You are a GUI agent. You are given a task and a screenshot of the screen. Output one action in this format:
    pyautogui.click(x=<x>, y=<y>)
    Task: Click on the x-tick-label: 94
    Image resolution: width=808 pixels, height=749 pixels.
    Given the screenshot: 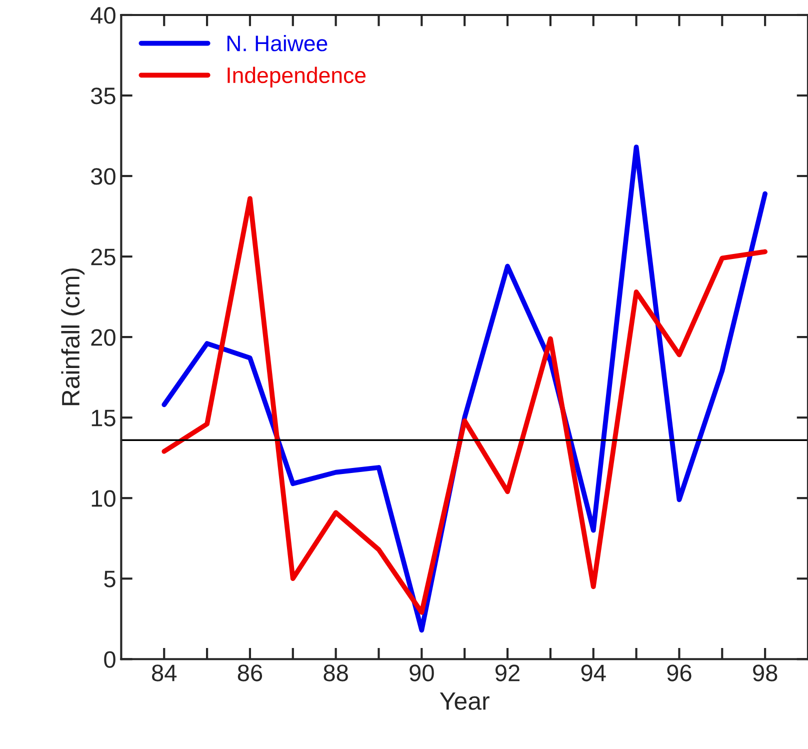 What is the action you would take?
    pyautogui.click(x=593, y=673)
    